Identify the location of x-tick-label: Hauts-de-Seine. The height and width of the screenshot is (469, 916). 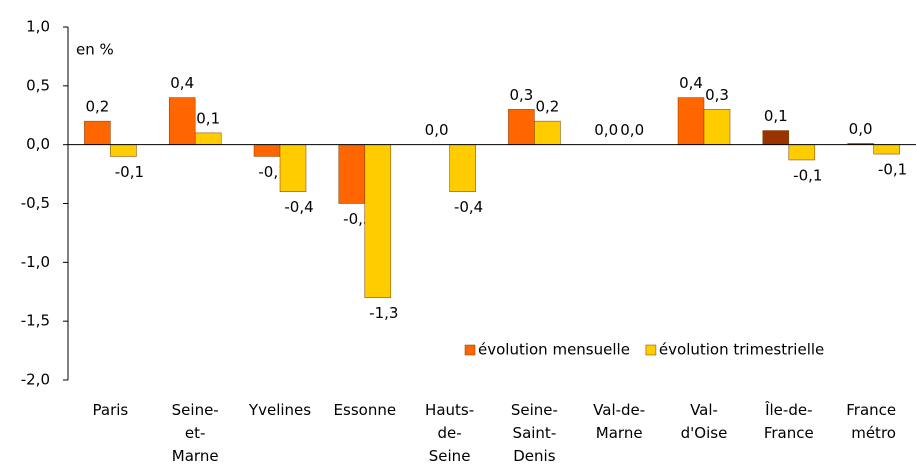
(449, 433).